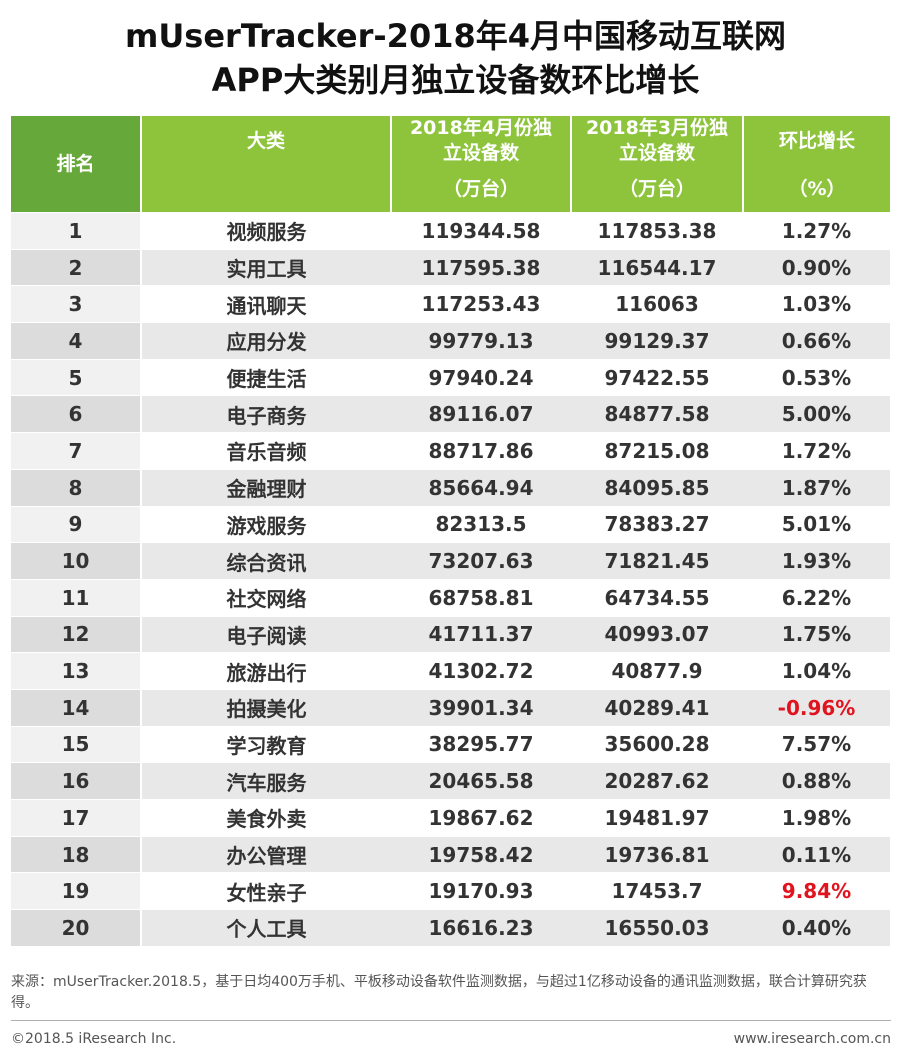  What do you see at coordinates (455, 36) in the screenshot?
I see `title-line-1: mUserTracker-2018年4月中国移动互联网` at bounding box center [455, 36].